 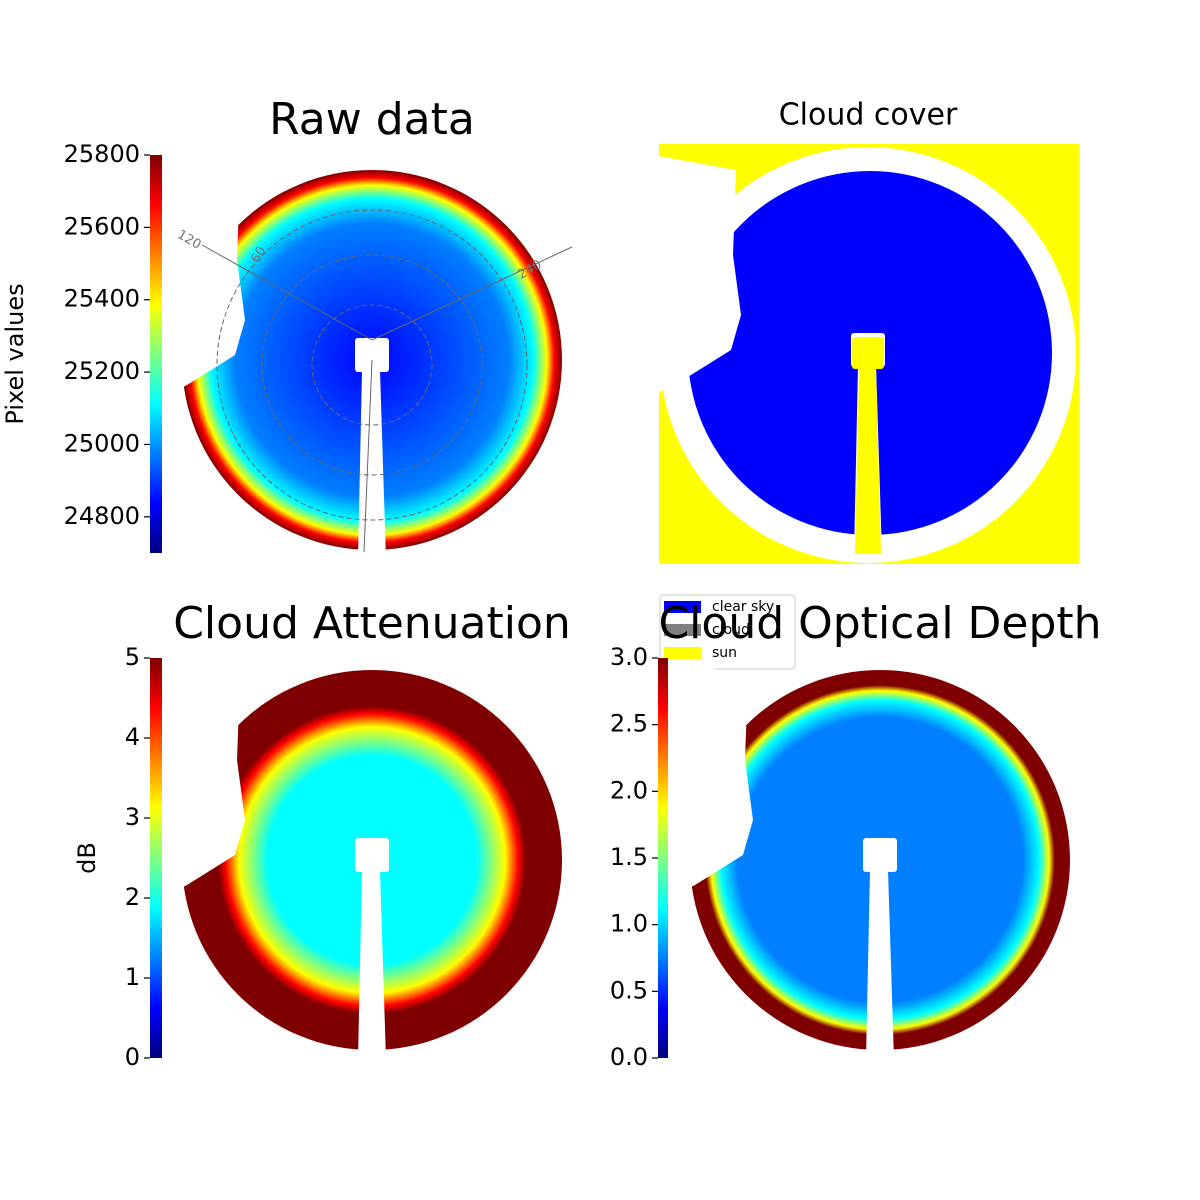 What do you see at coordinates (132, 1057) in the screenshot?
I see `colorbar-tick-label: 0` at bounding box center [132, 1057].